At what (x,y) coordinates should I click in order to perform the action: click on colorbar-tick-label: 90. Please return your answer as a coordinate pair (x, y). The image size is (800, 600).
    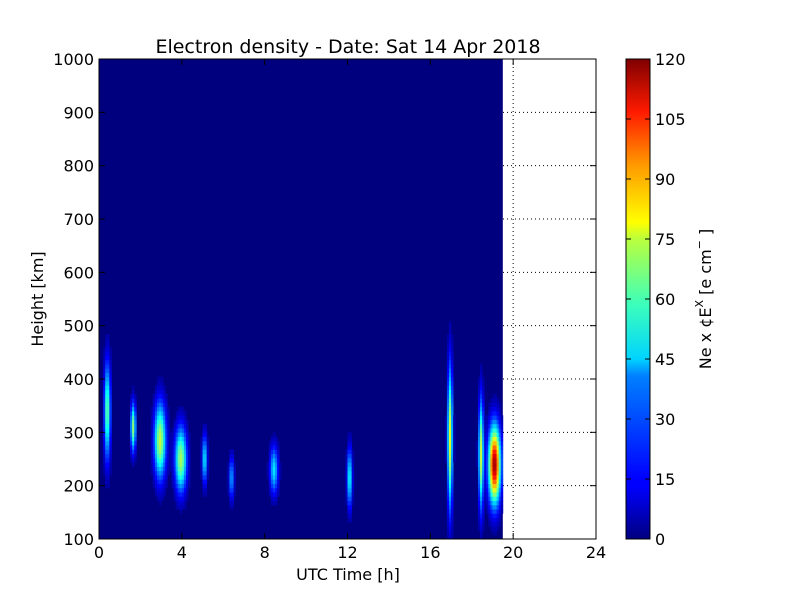
    Looking at the image, I should click on (665, 179).